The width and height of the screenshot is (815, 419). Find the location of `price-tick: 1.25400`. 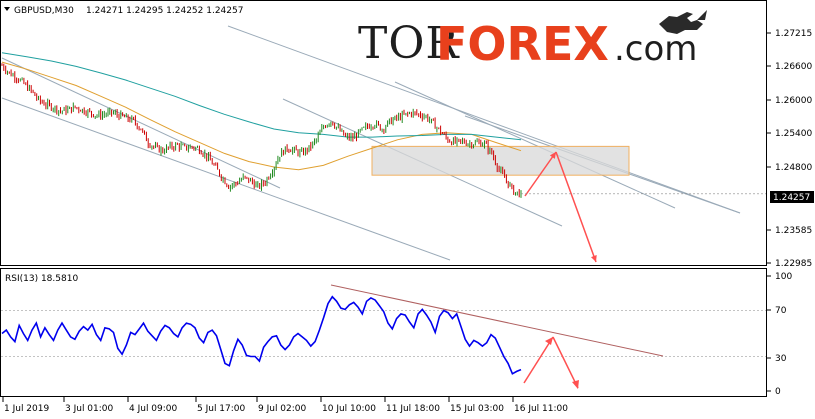

price-tick: 1.25400 is located at coordinates (789, 134).